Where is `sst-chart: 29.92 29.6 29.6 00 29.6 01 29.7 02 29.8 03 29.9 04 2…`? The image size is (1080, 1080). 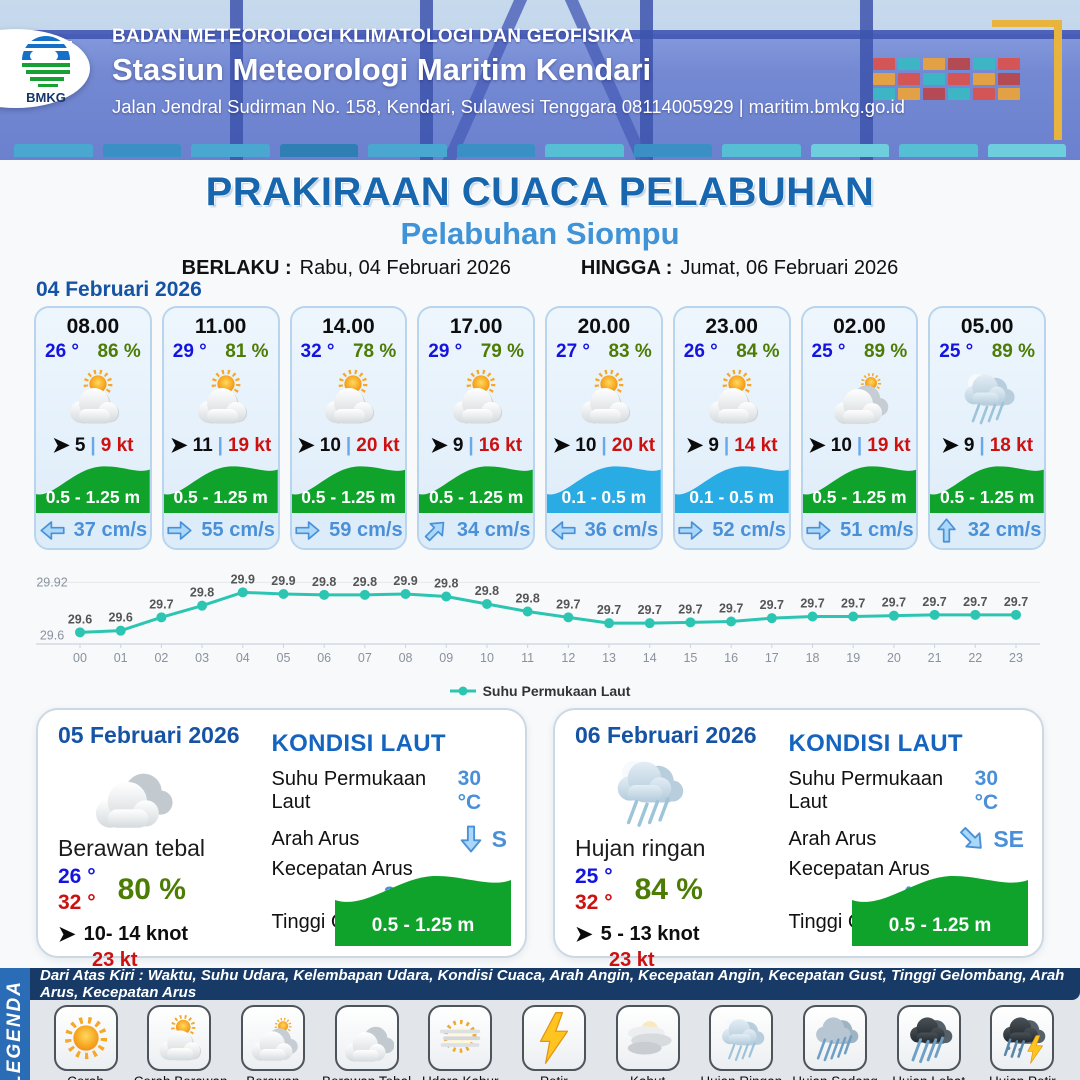 sst-chart: 29.92 29.6 29.6 00 29.6 01 29.7 02 29.8 03 29.9 04 2… is located at coordinates (540, 619).